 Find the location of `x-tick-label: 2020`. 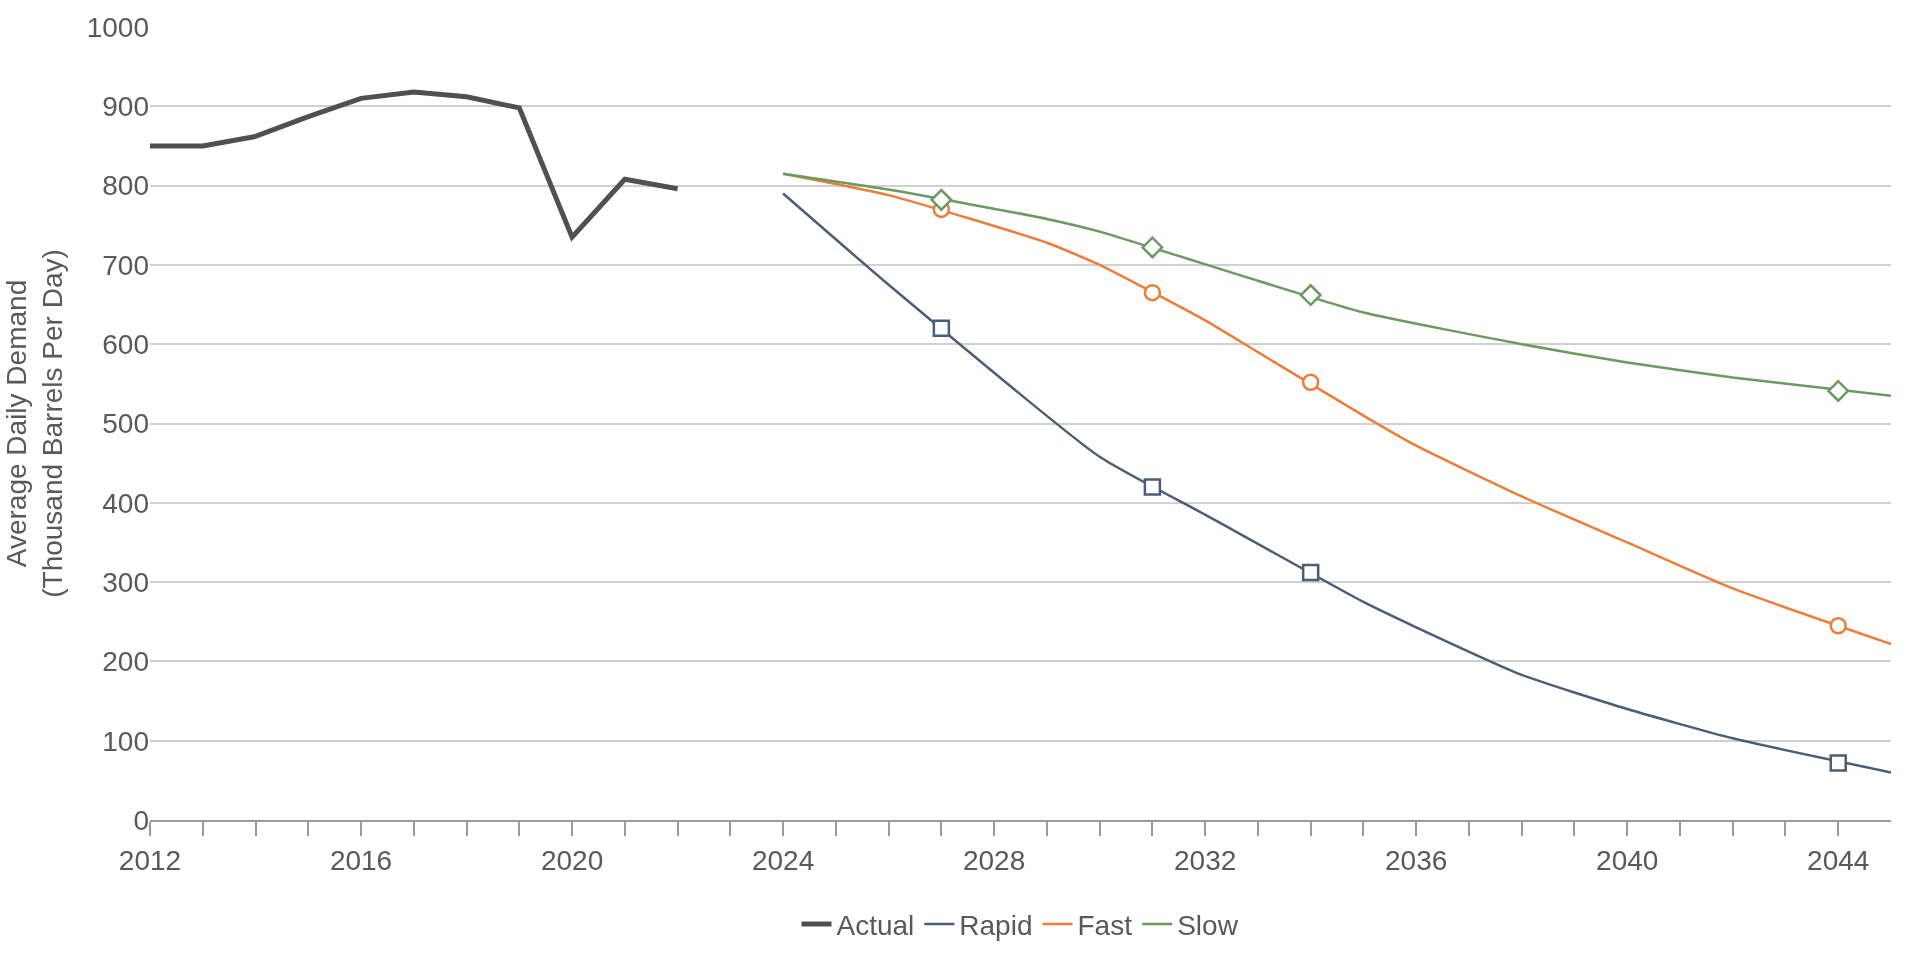

x-tick-label: 2020 is located at coordinates (572, 860).